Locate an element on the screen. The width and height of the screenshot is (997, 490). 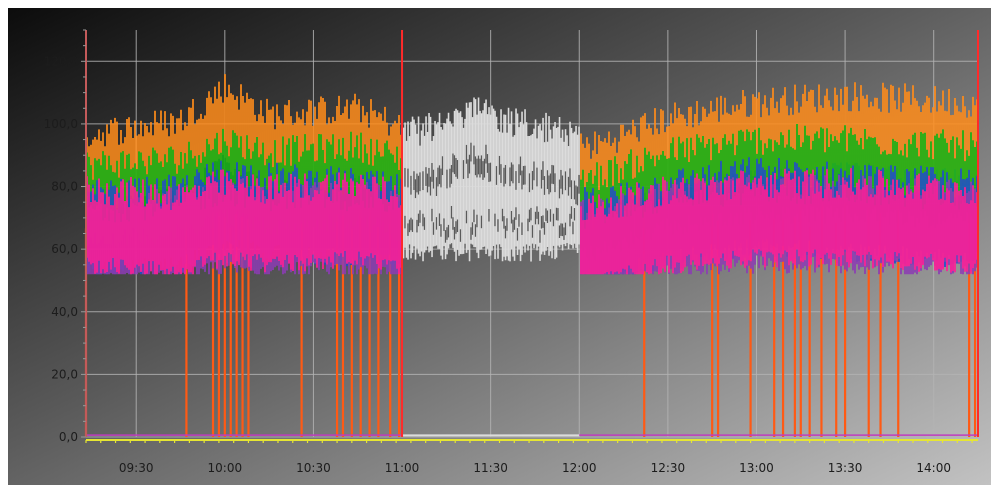
x-tick-label: 10:00 is located at coordinates (225, 468).